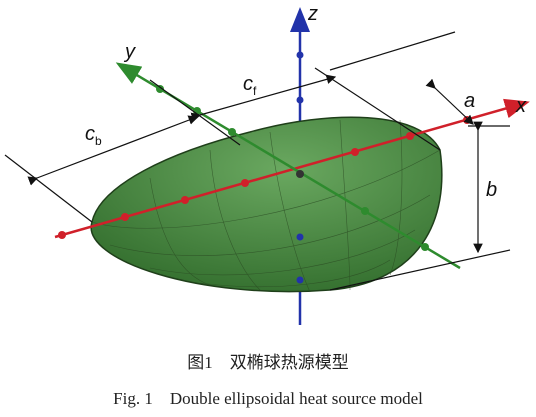  Describe the element at coordinates (521, 106) in the screenshot. I see `x-label: x` at that location.